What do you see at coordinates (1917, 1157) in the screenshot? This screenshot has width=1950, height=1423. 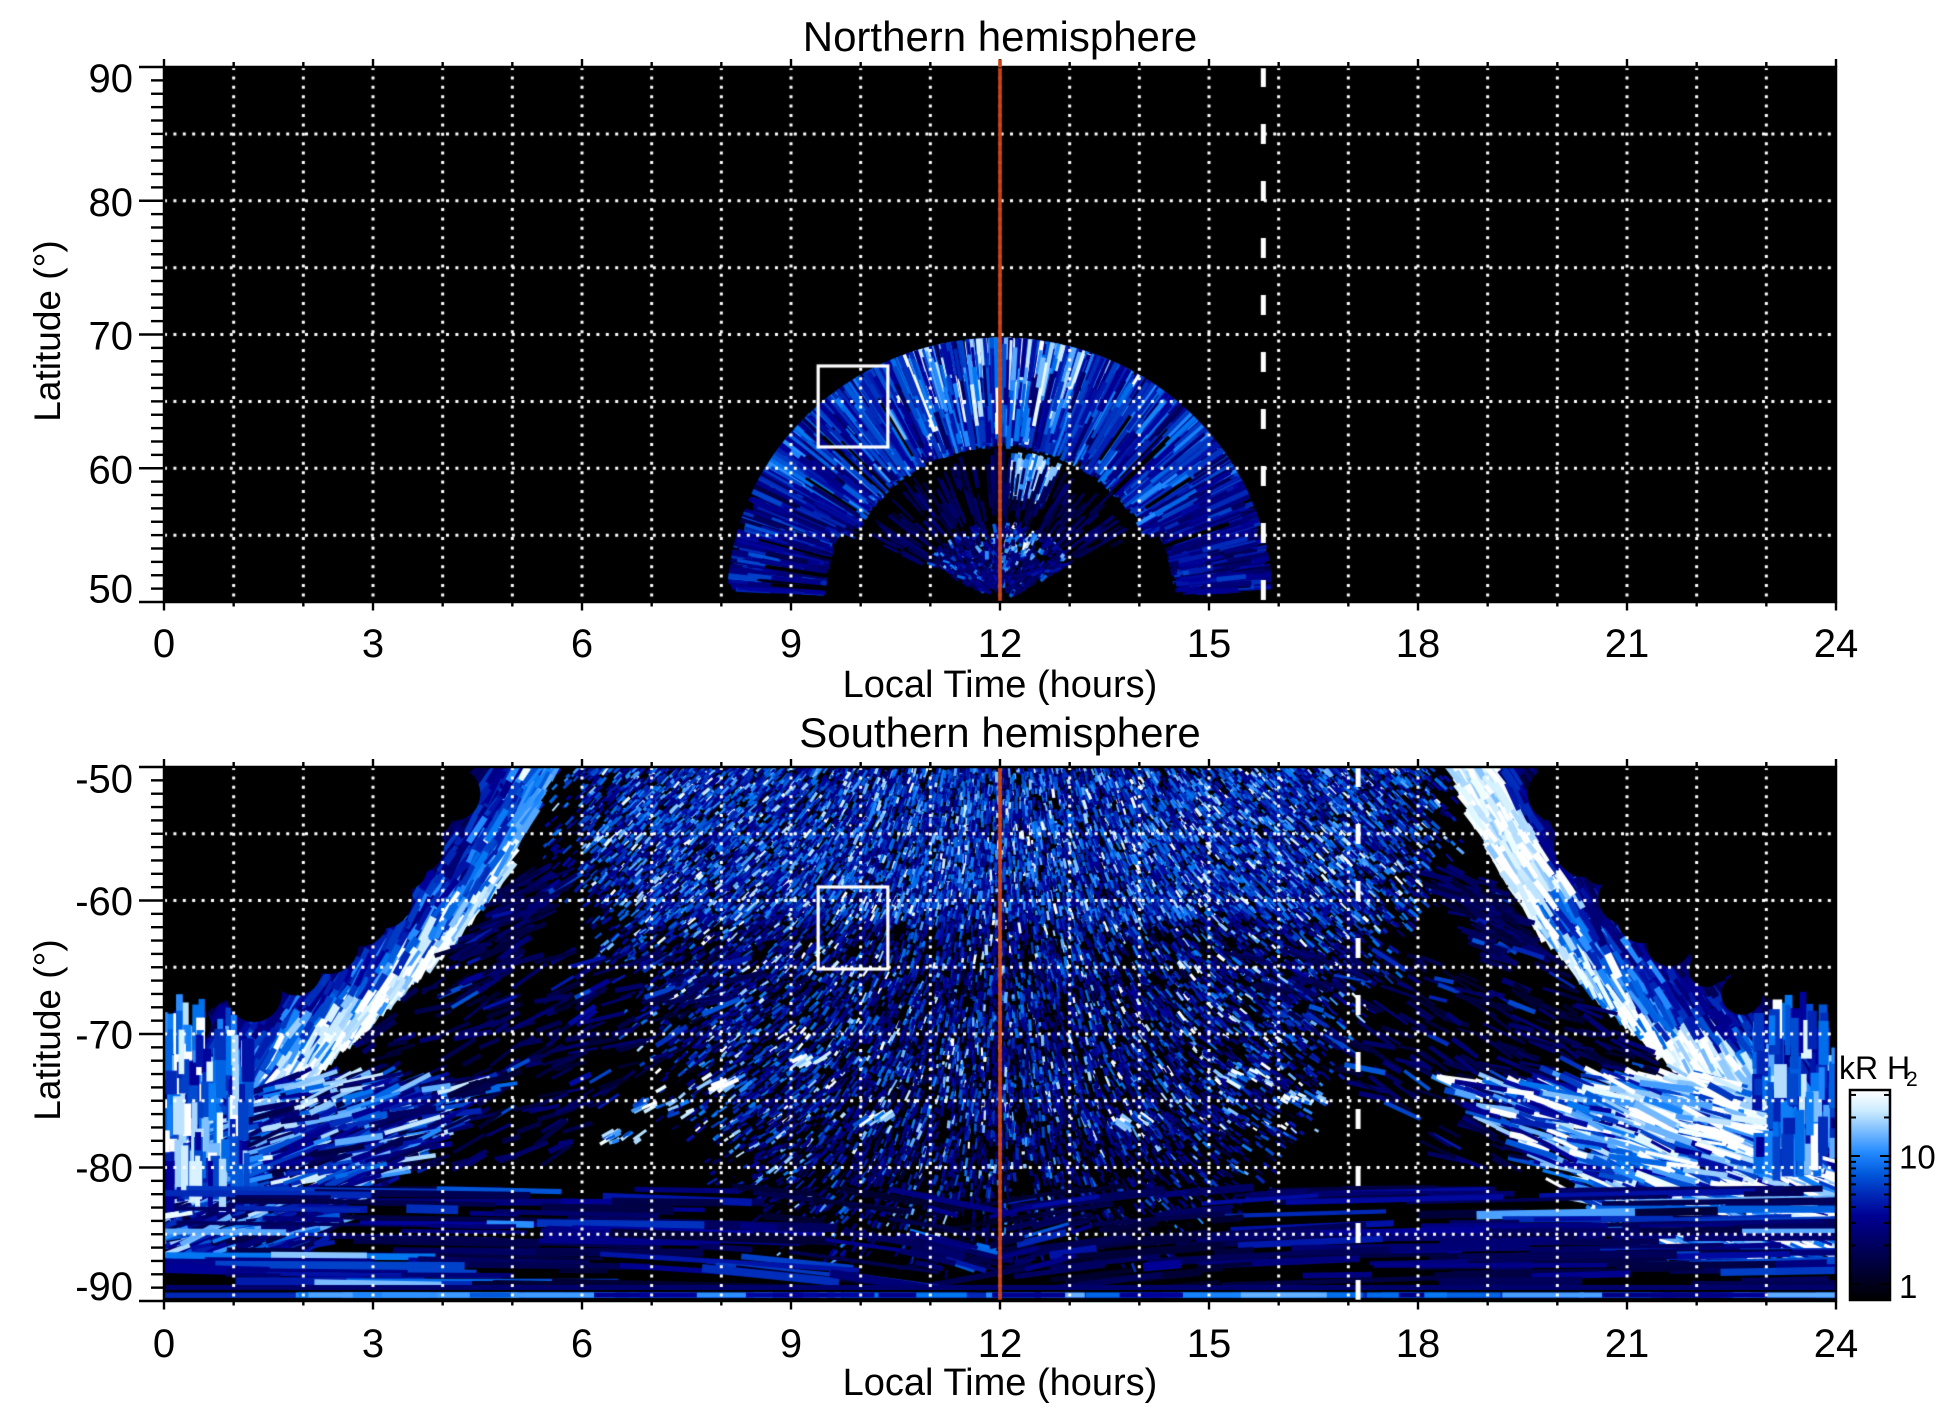 I see `svg-text: 10` at bounding box center [1917, 1157].